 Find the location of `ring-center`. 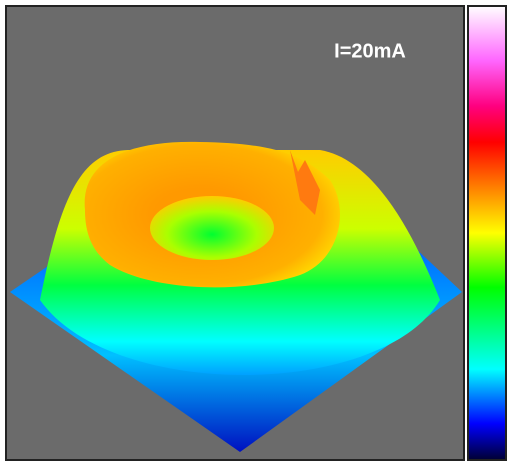

ring-center is located at coordinates (212, 228).